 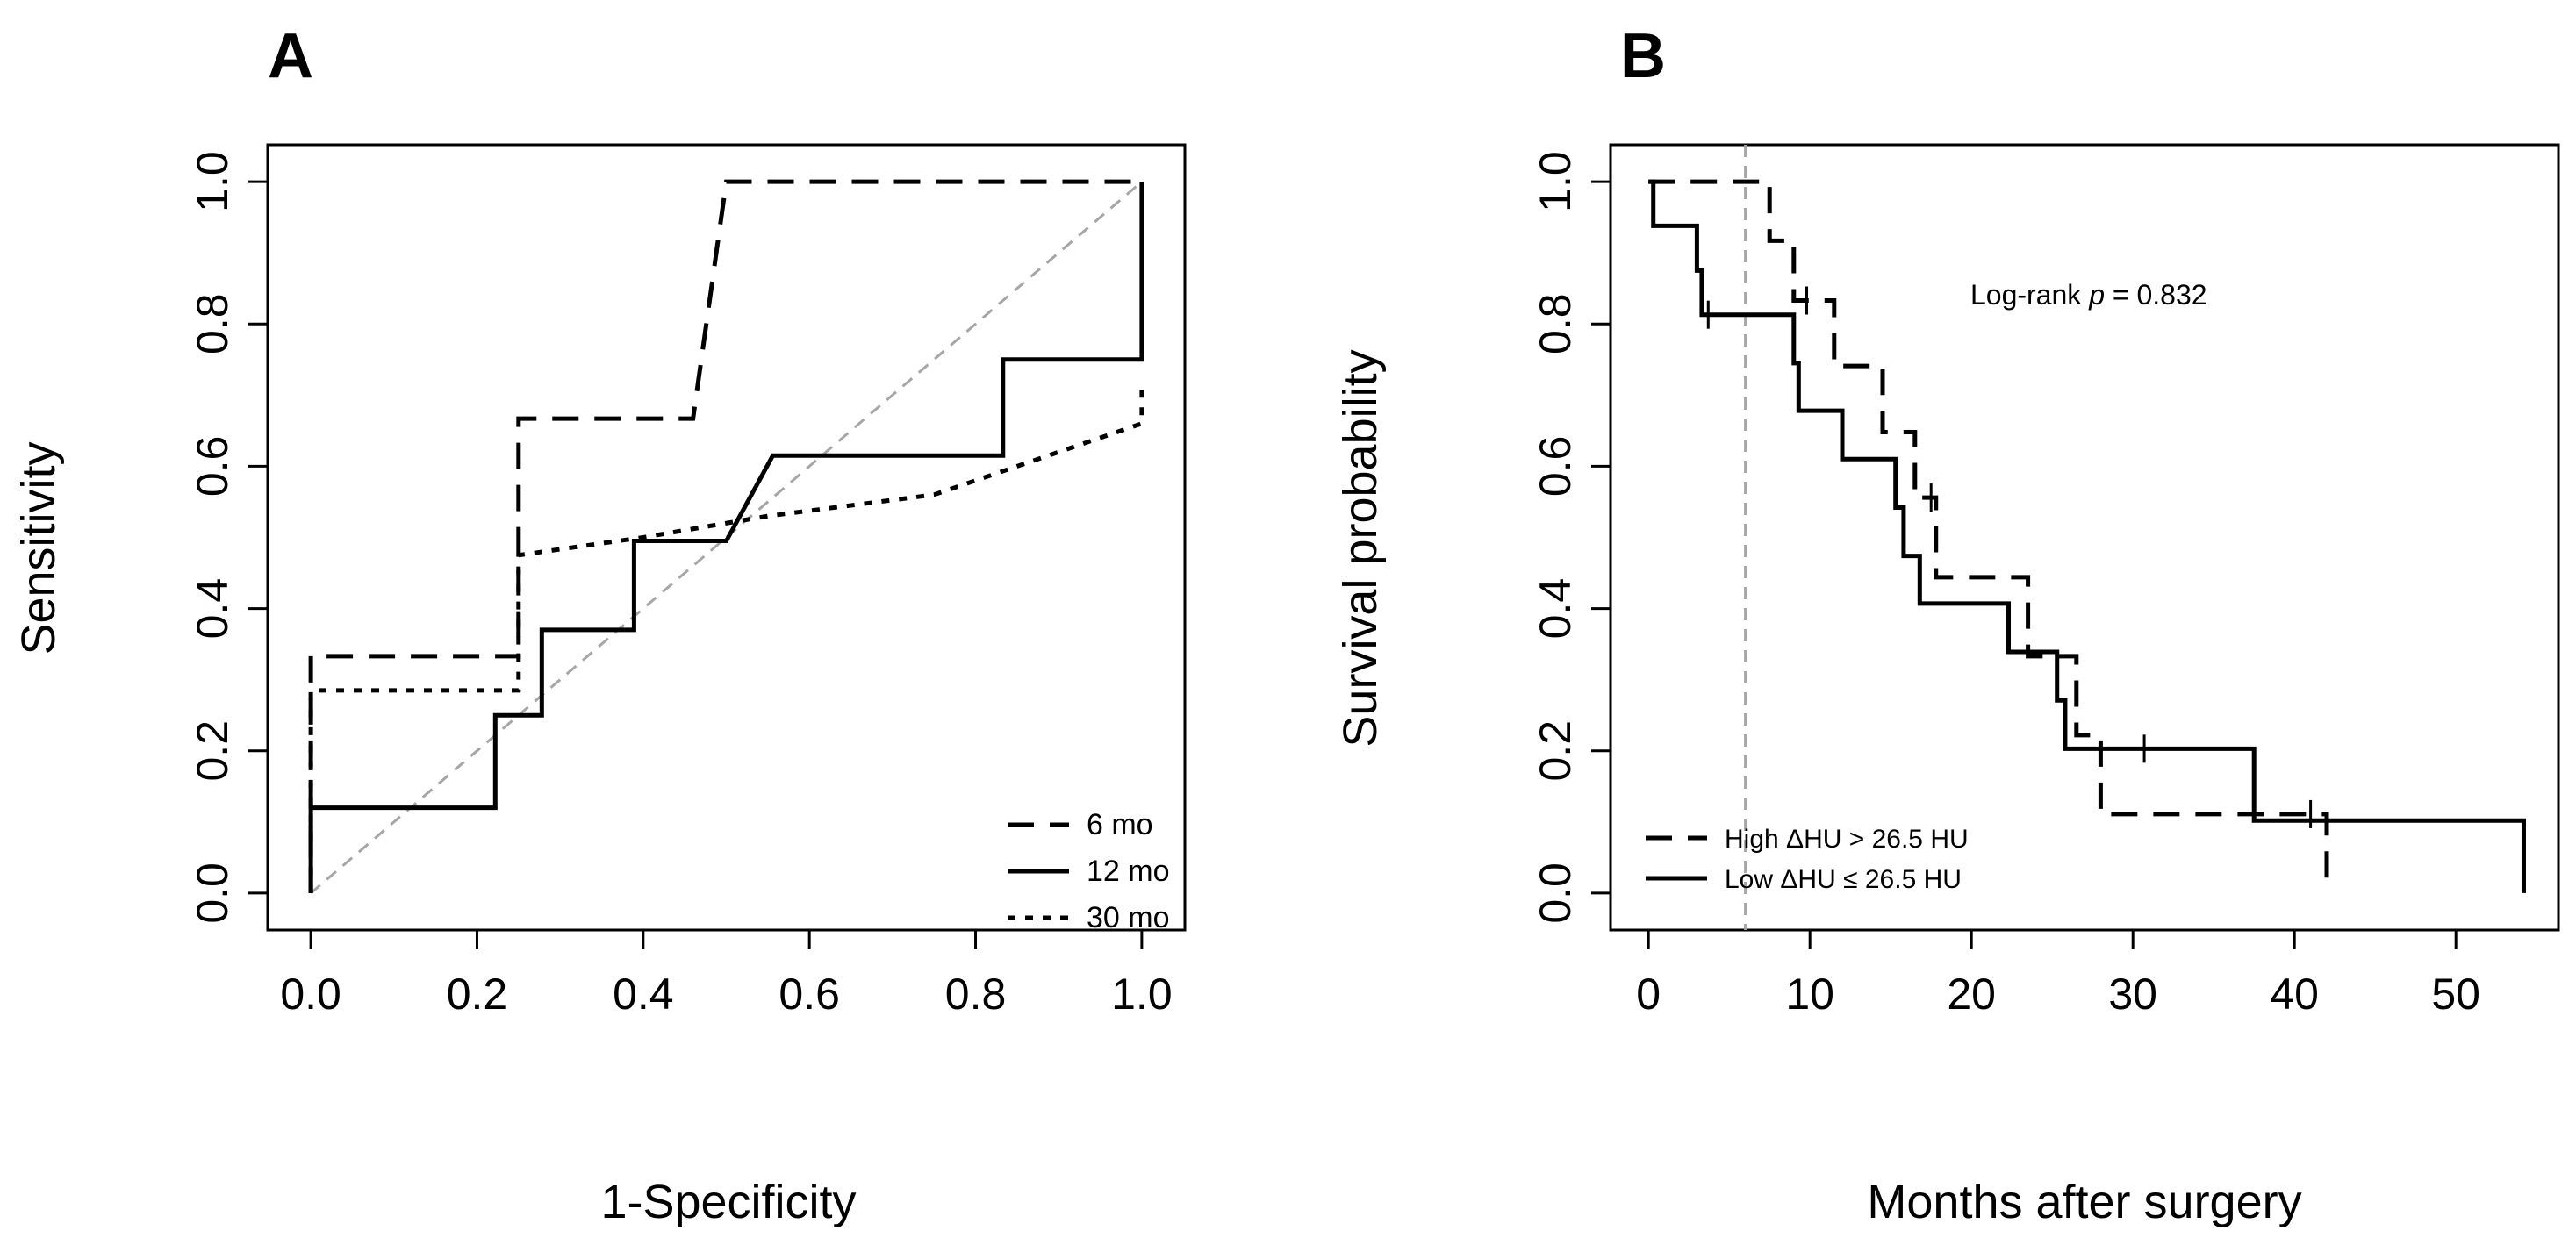 I want to click on panel-b-x-tick-label: 50, so click(x=2455, y=994).